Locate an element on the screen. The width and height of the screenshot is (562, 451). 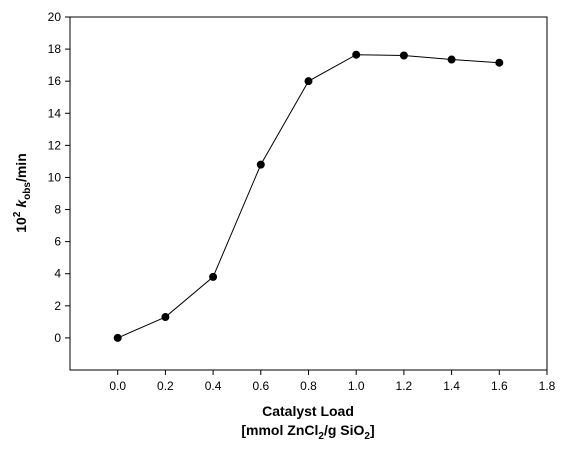
x-tick-label: 0.0 is located at coordinates (117, 386).